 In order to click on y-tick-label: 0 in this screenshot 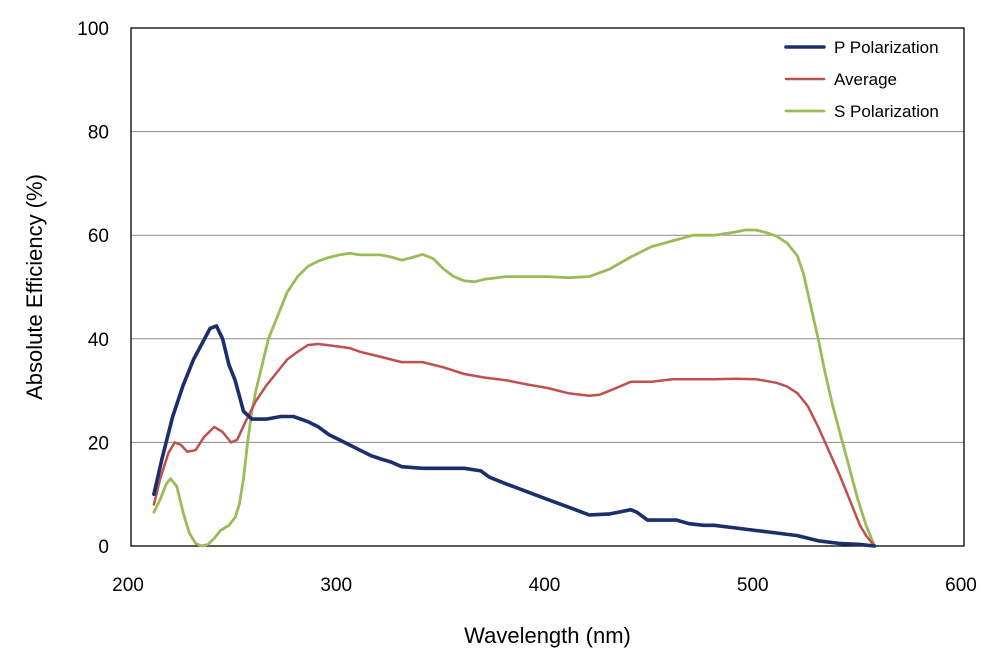, I will do `click(103, 547)`.